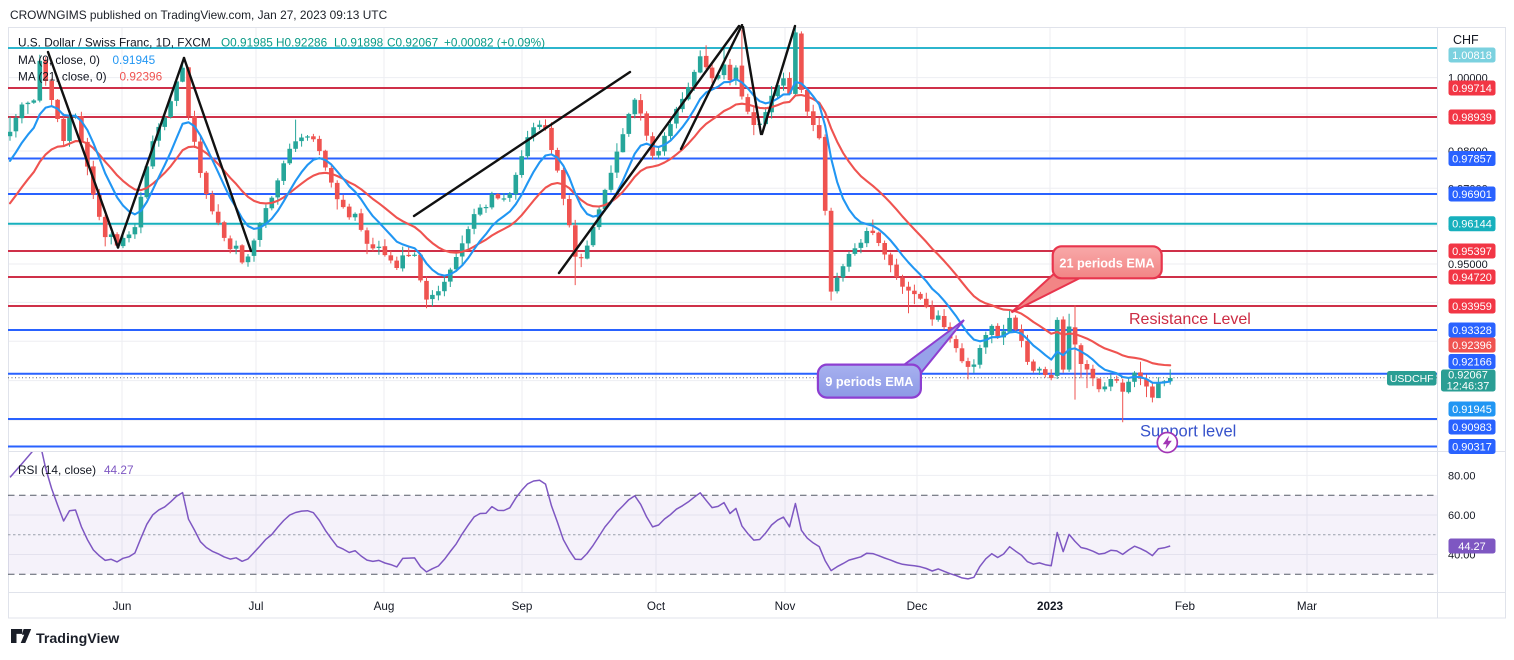 The image size is (1514, 660). Describe the element at coordinates (1472, 278) in the screenshot. I see `svg-text: 0.94720` at that location.